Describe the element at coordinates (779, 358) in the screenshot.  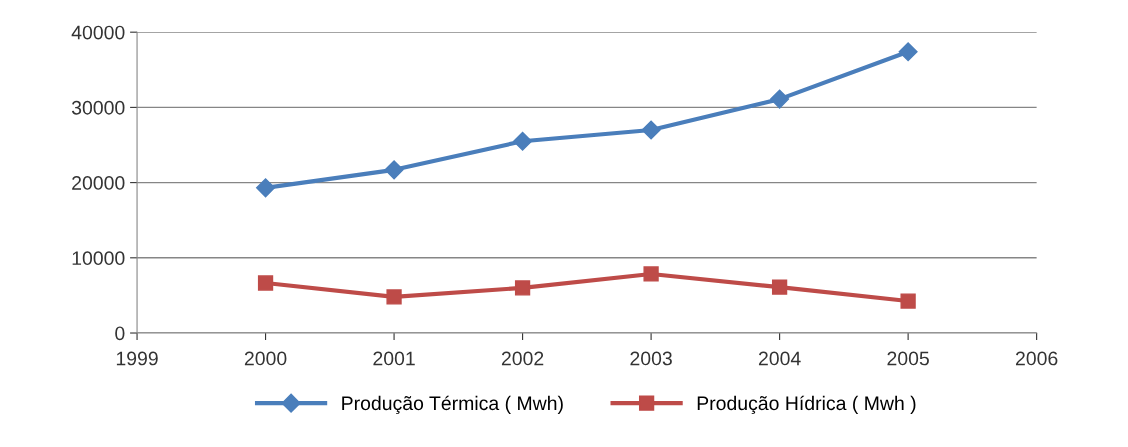
I see `x-tick-label: 2004` at that location.